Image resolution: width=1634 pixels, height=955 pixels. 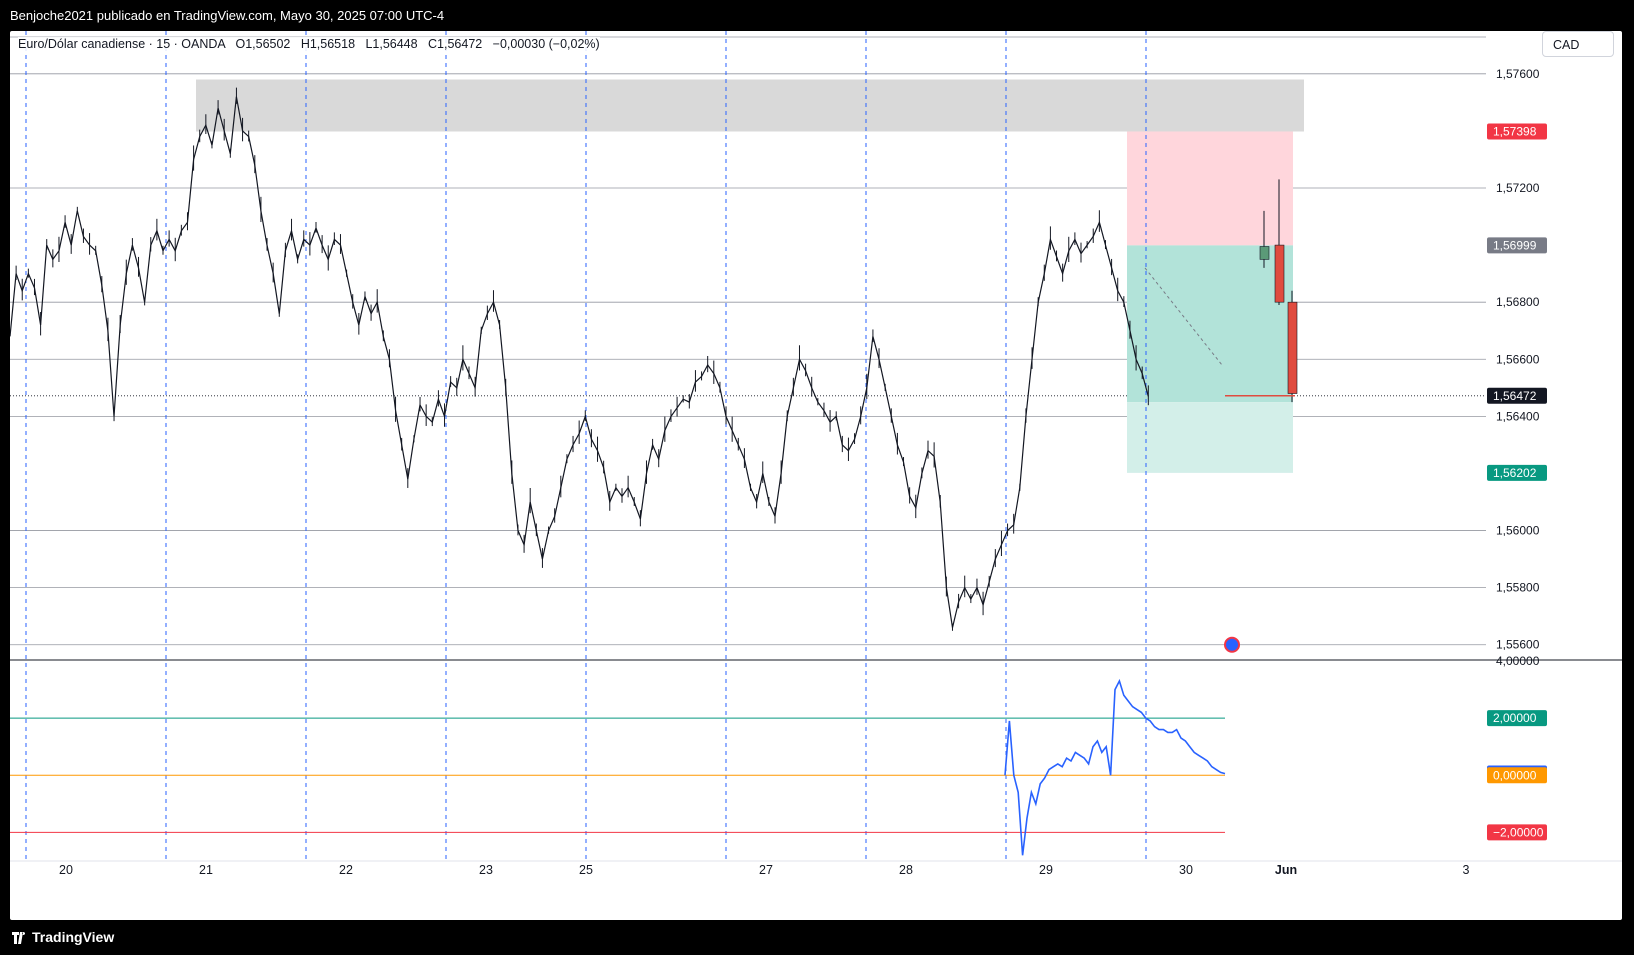 I want to click on close-value: 1,56472, so click(x=460, y=44).